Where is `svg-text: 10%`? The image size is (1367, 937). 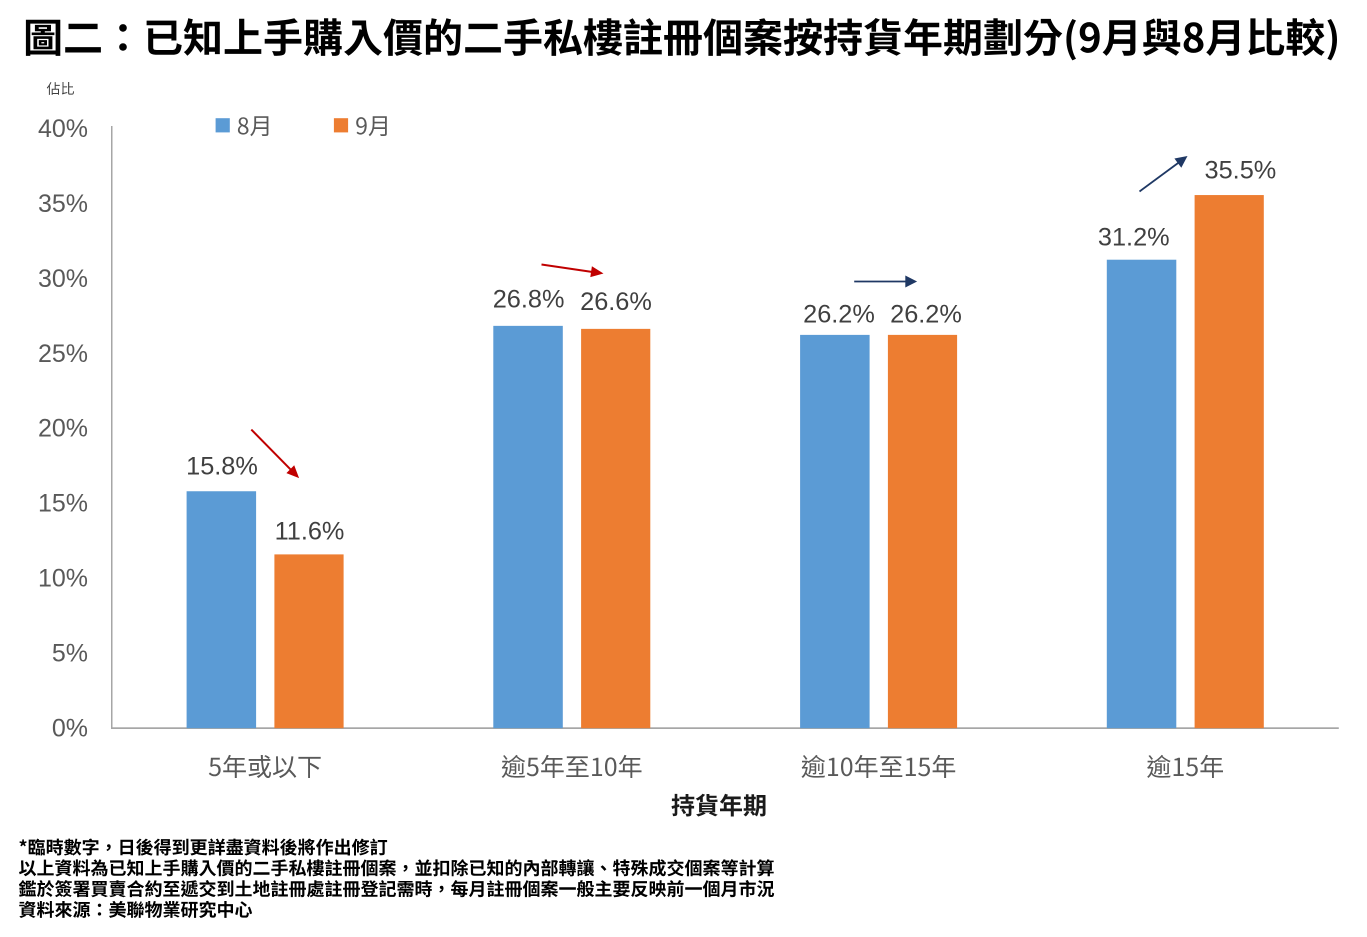
svg-text: 10% is located at coordinates (63, 579).